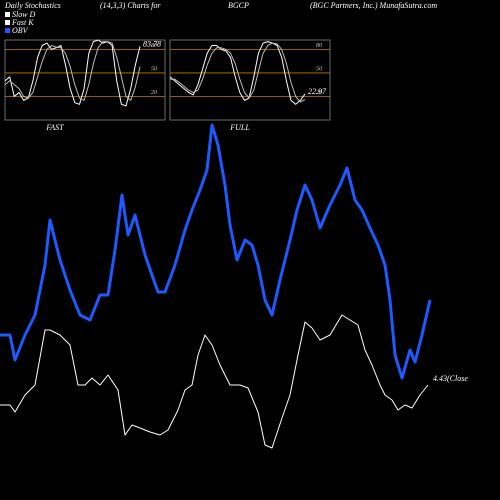 The height and width of the screenshot is (500, 500). What do you see at coordinates (32, 5) in the screenshot?
I see `title-left: Daily Stochastics` at bounding box center [32, 5].